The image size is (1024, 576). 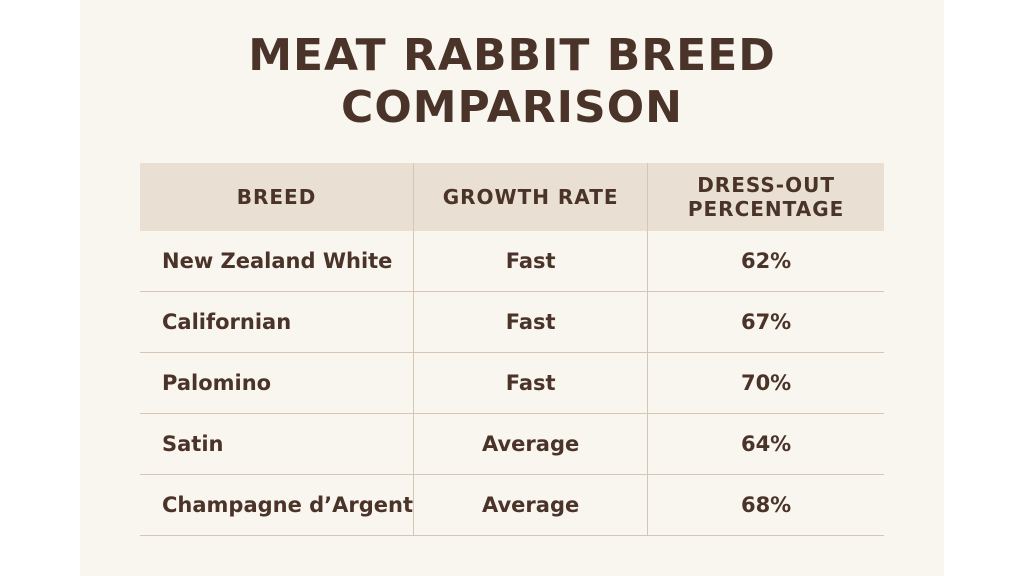 I want to click on table-row: Satin Average 64%, so click(x=512, y=444).